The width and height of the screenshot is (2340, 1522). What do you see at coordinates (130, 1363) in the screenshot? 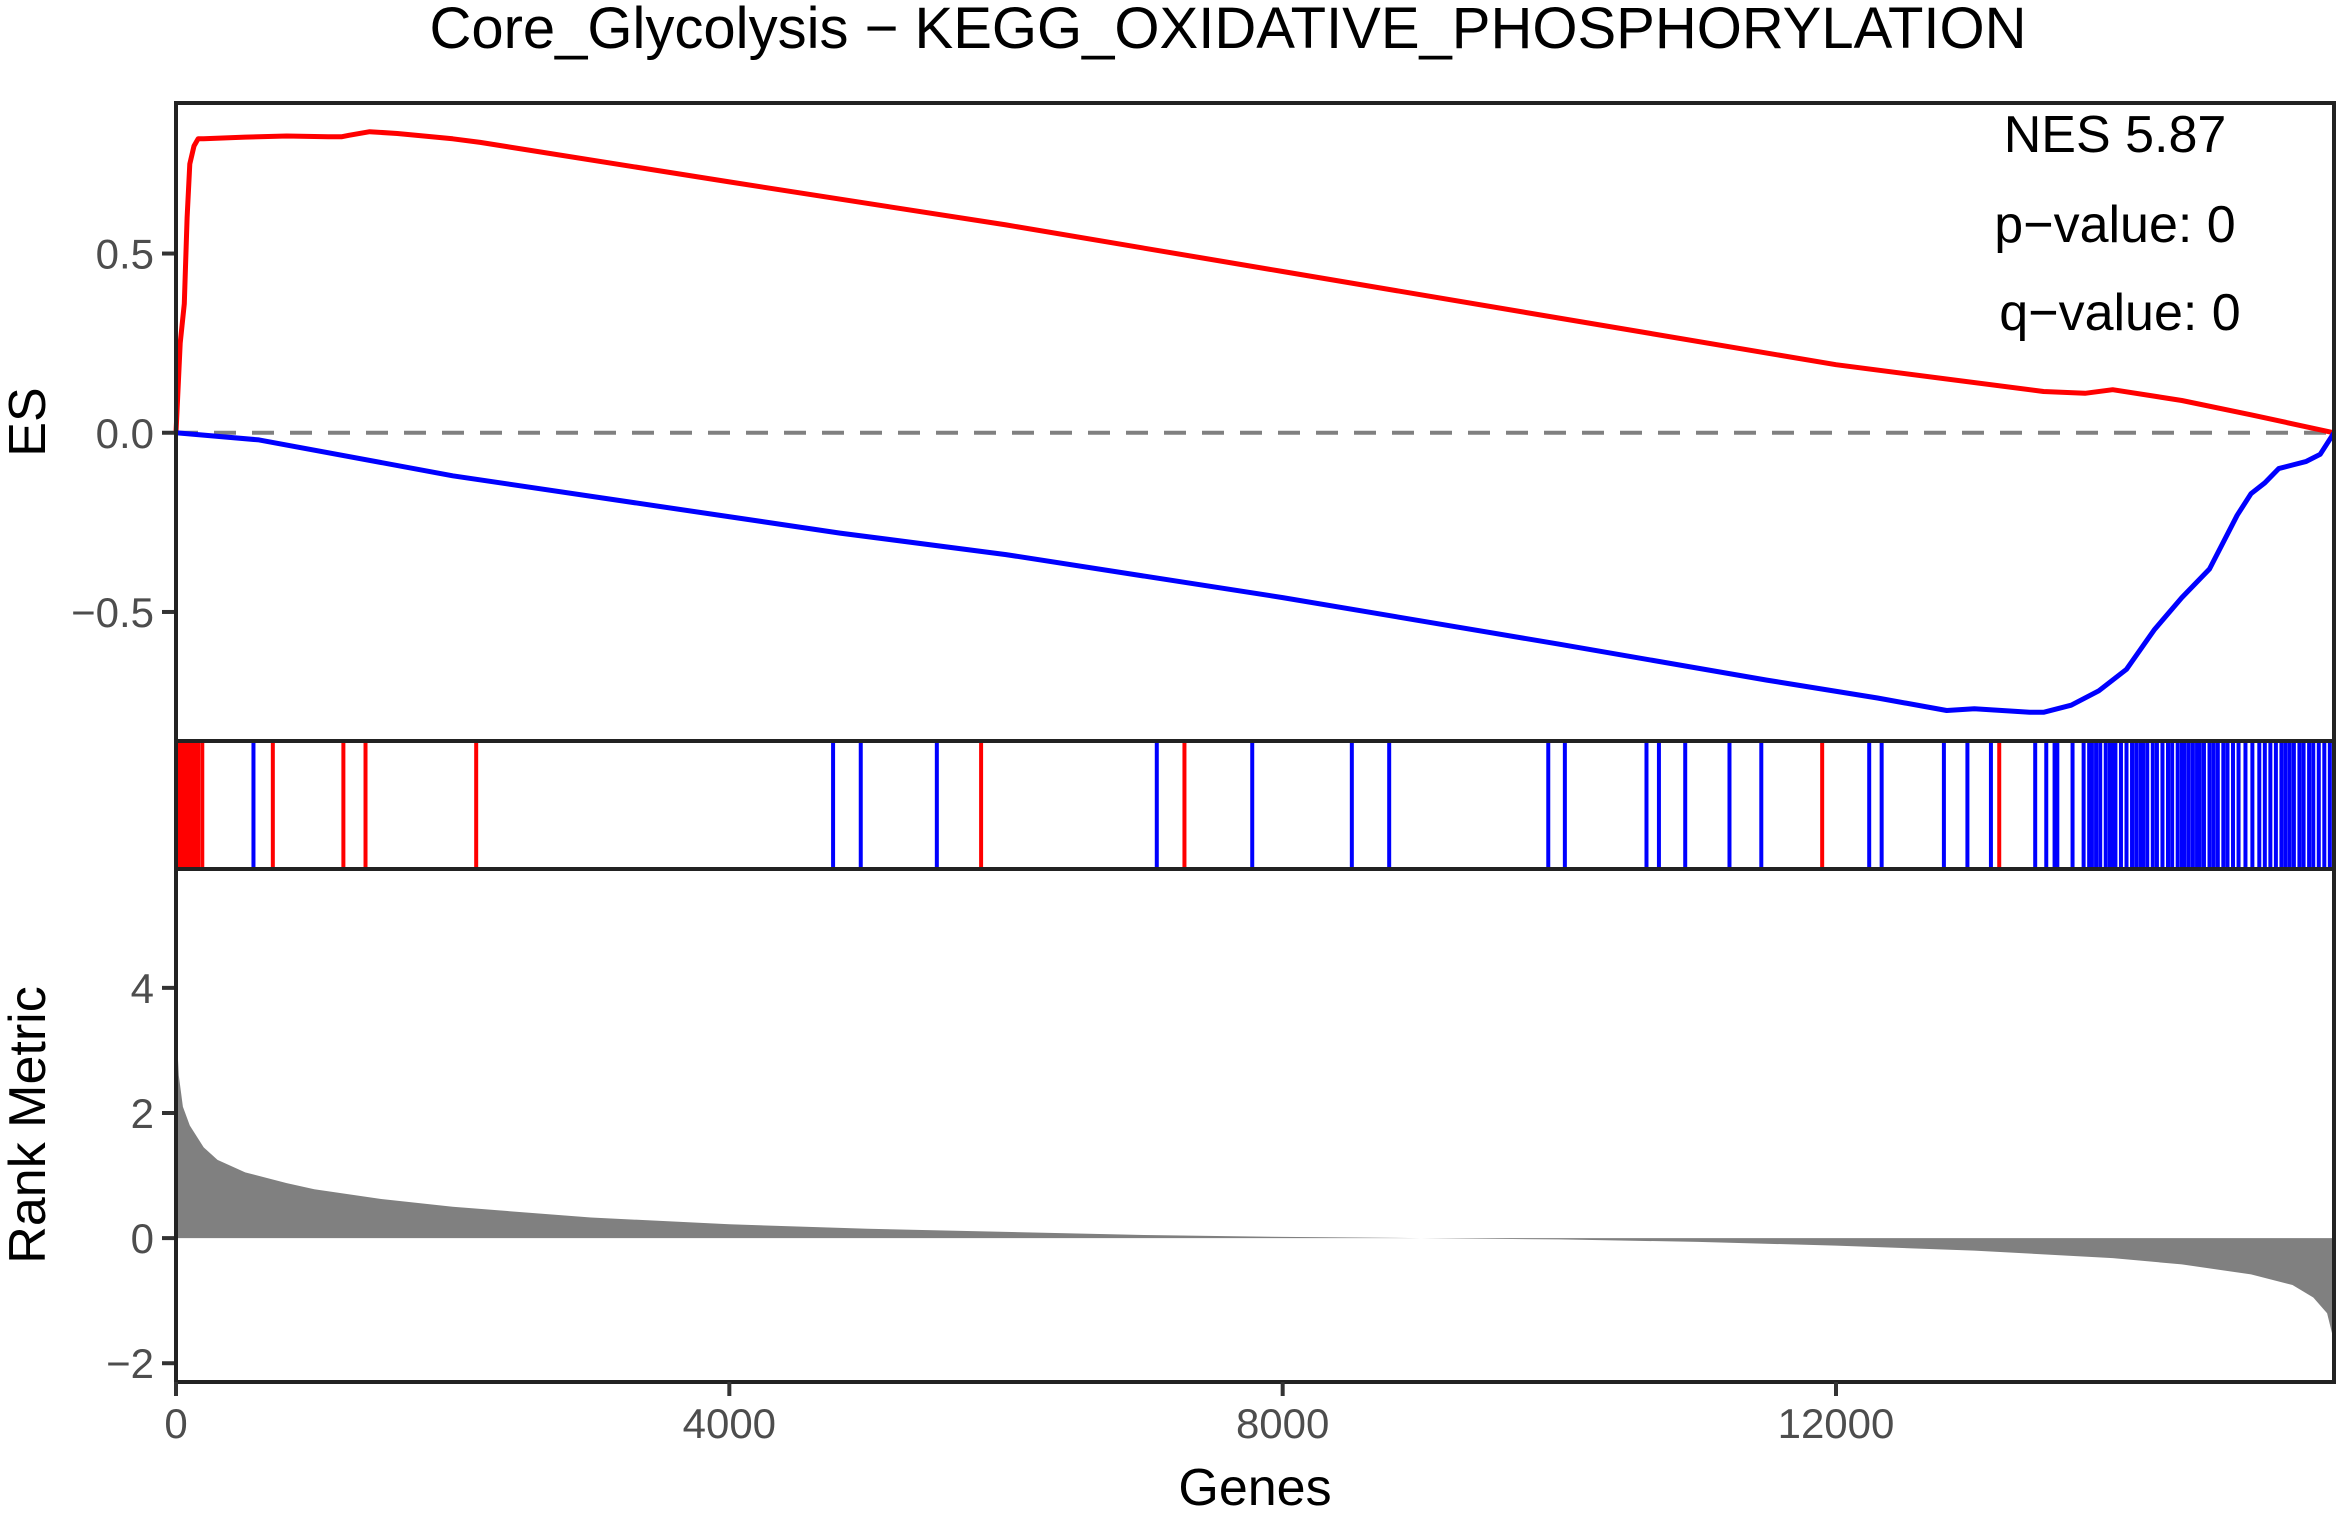
I see `rank-tick-label: −2` at bounding box center [130, 1363].